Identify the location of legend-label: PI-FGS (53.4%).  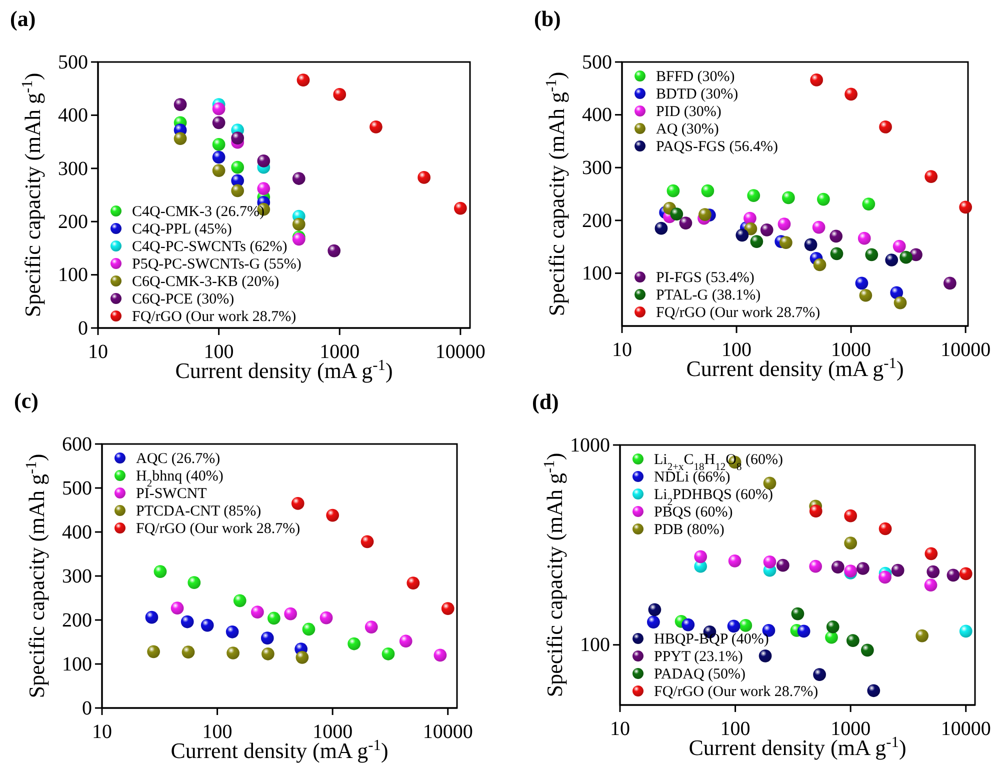
(705, 278).